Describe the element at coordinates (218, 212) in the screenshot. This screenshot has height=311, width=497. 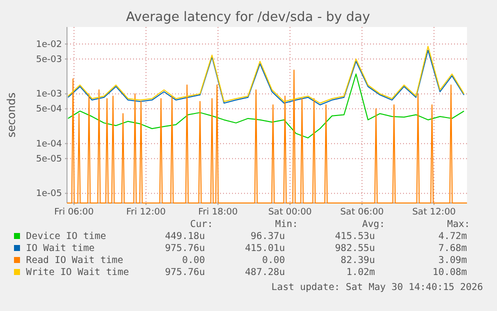
I see `x-tick-label: Fri 18:00` at that location.